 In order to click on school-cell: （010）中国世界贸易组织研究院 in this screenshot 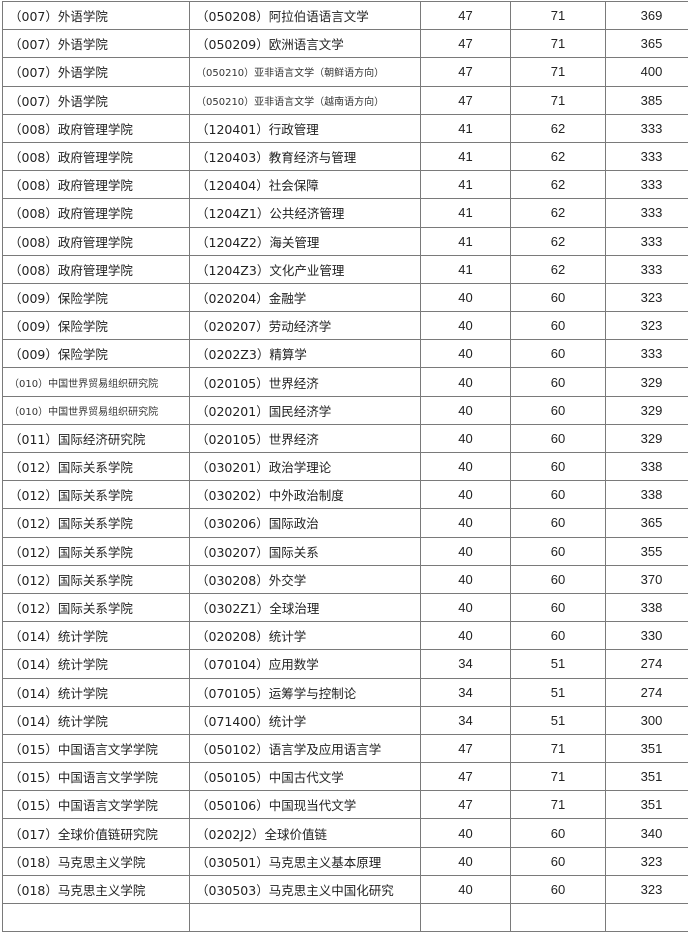, I will do `click(96, 382)`.